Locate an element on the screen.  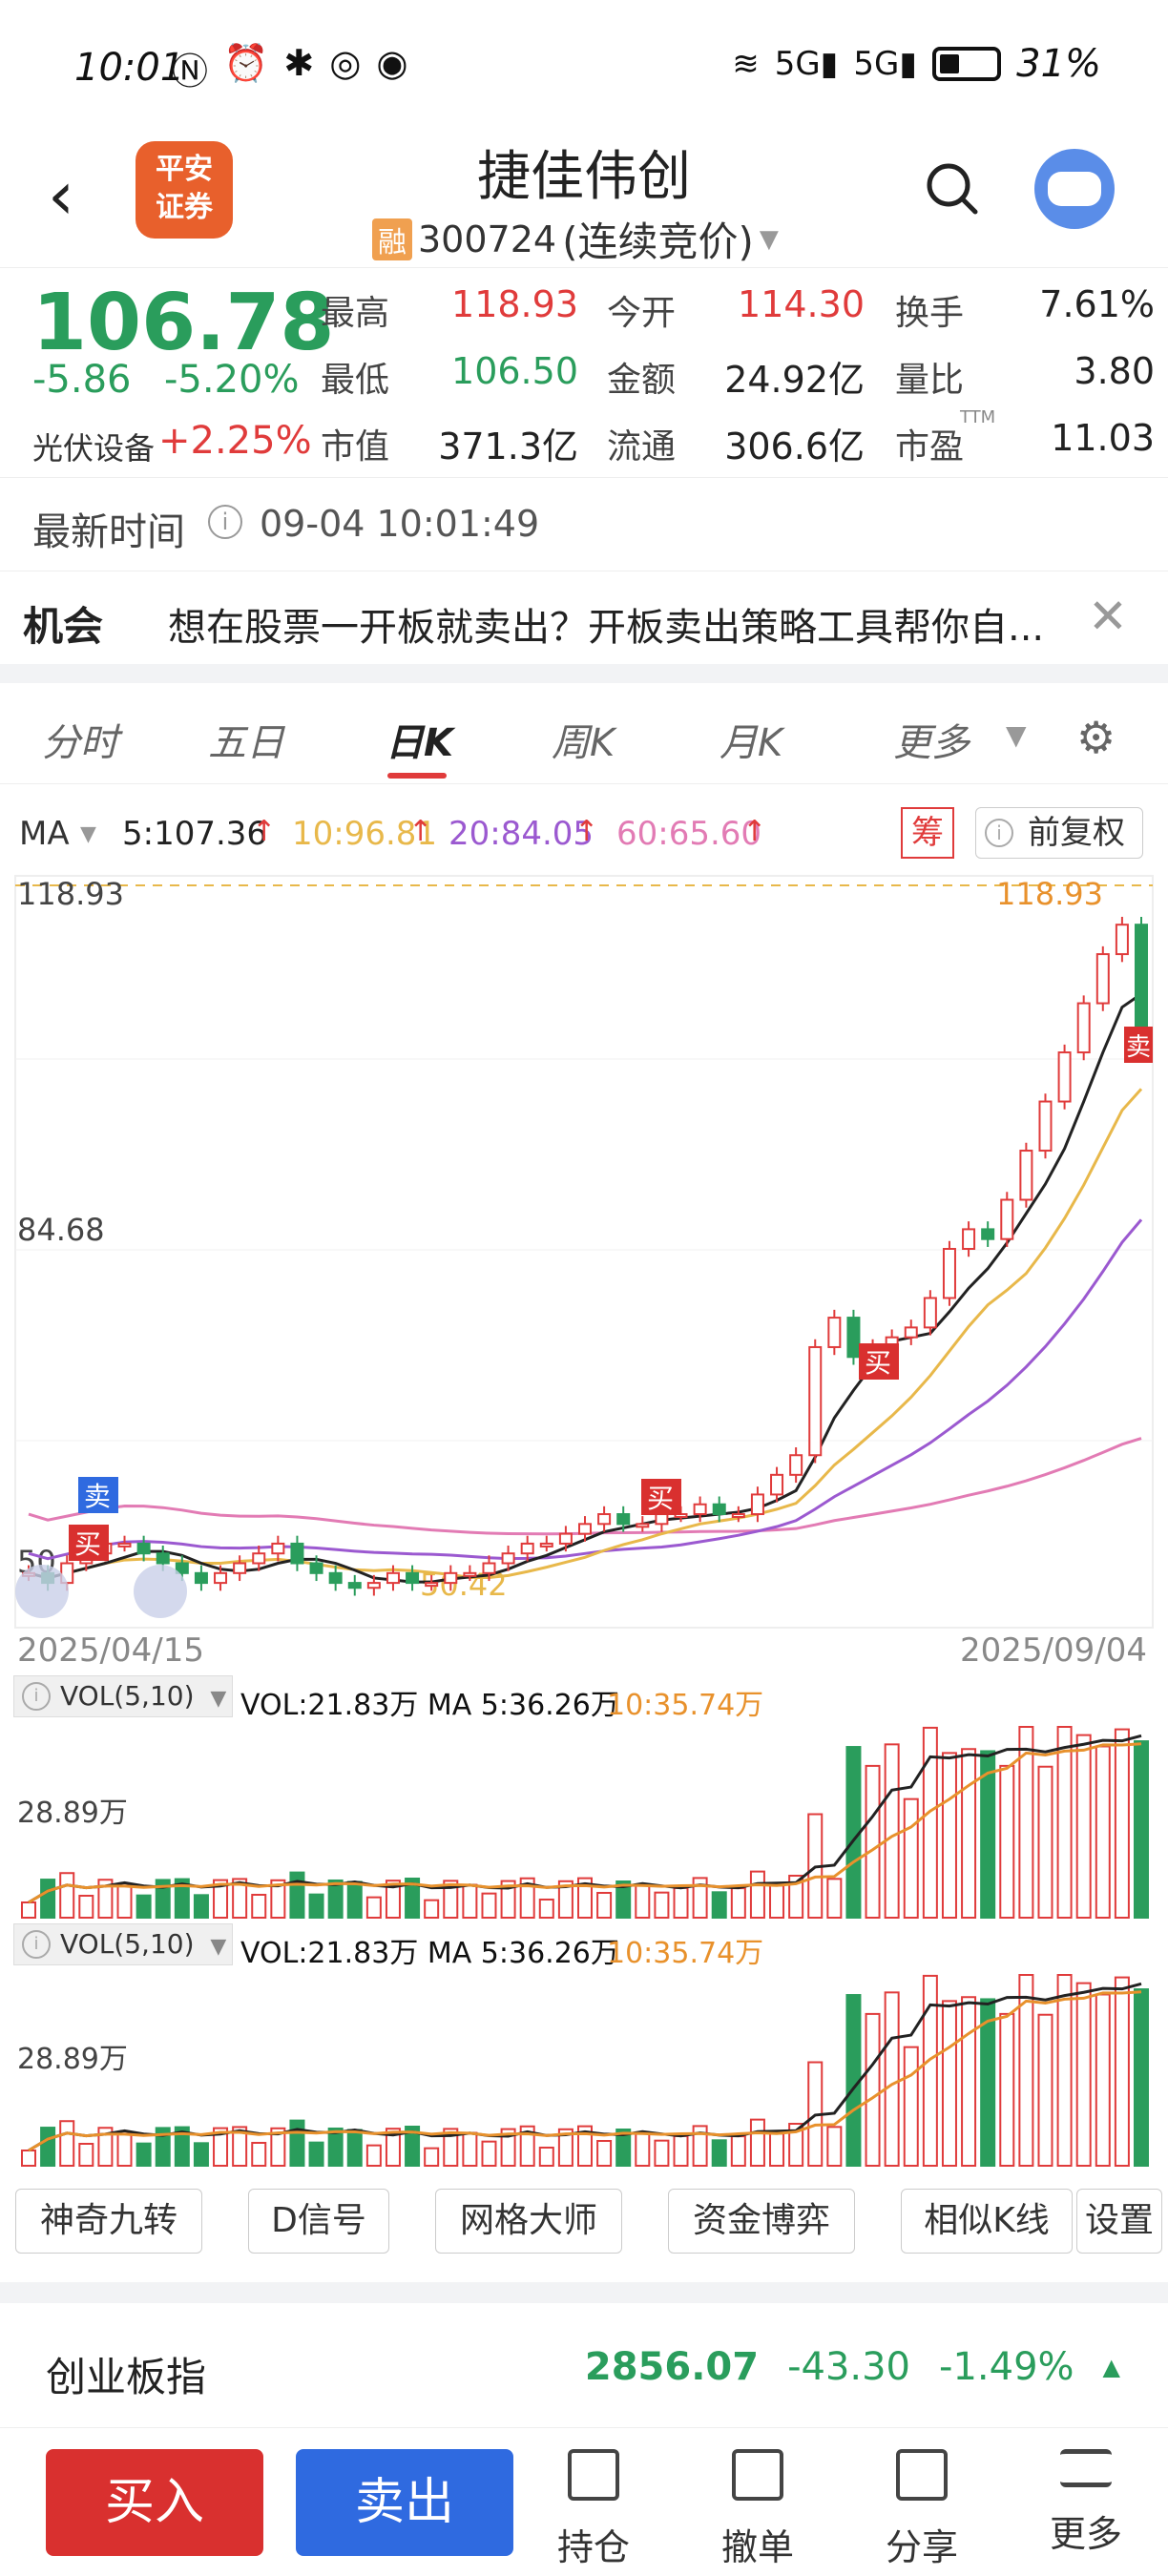
expand-left-icon is located at coordinates (42, 1591).